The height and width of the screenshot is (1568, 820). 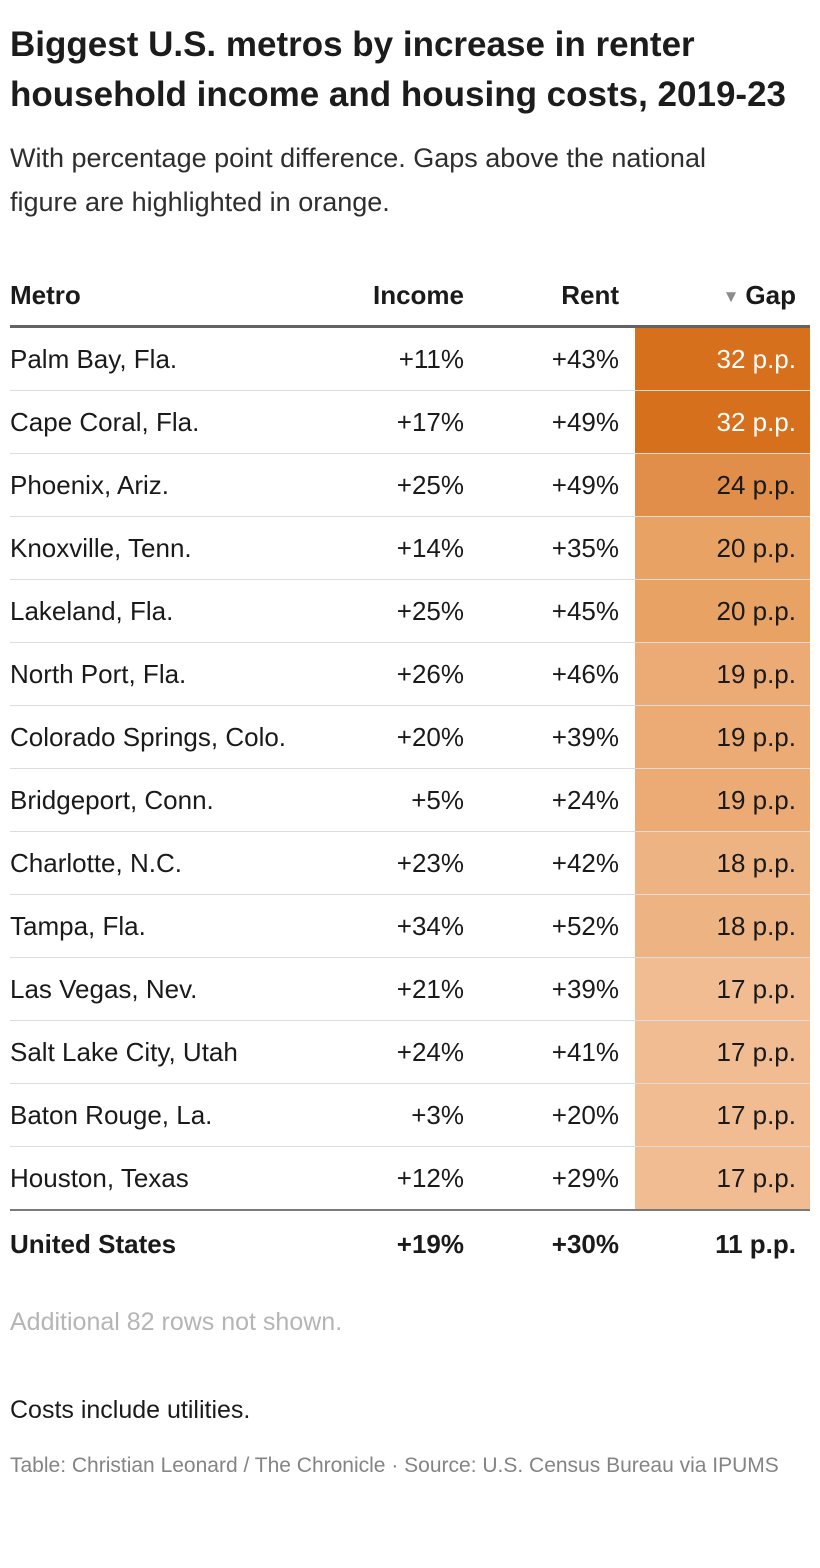 What do you see at coordinates (175, 737) in the screenshot?
I see `metro-cell: Colorado Springs, Colo.` at bounding box center [175, 737].